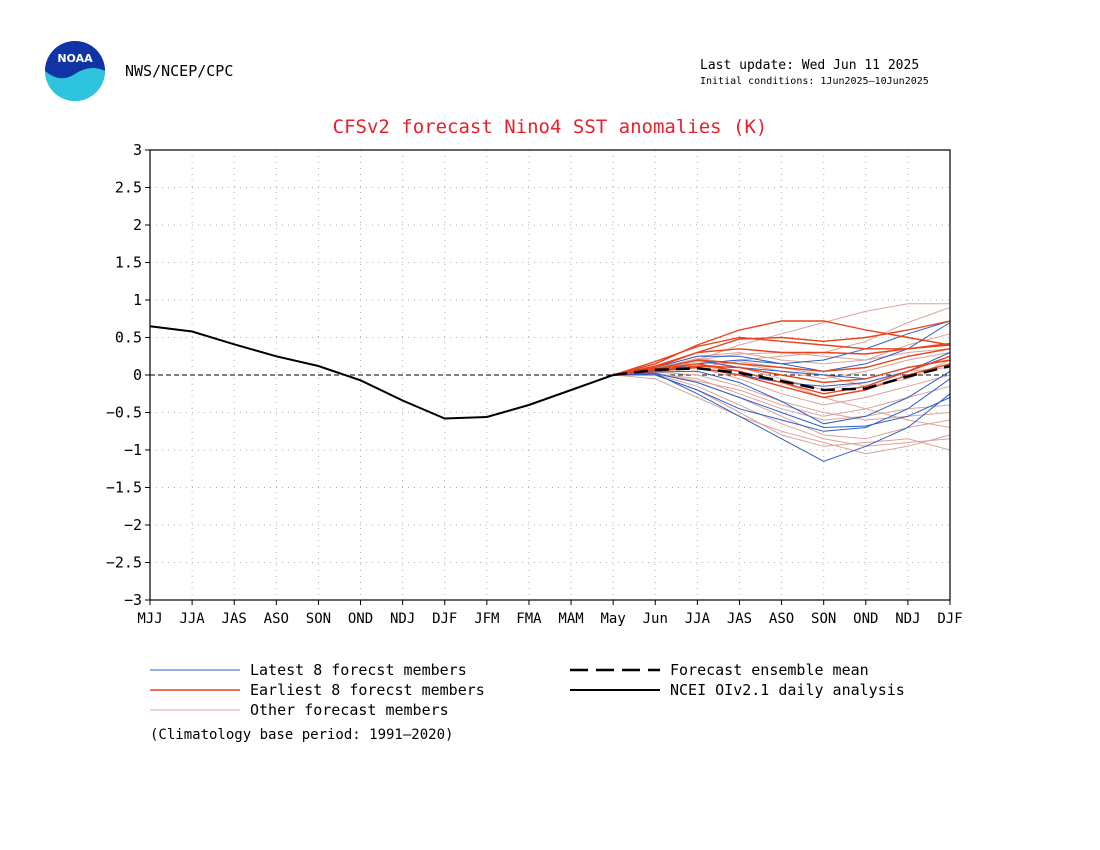 The width and height of the screenshot is (1100, 850). Describe the element at coordinates (302, 735) in the screenshot. I see `climatology-footnote: (Climatology base period: 1991—2020)` at that location.